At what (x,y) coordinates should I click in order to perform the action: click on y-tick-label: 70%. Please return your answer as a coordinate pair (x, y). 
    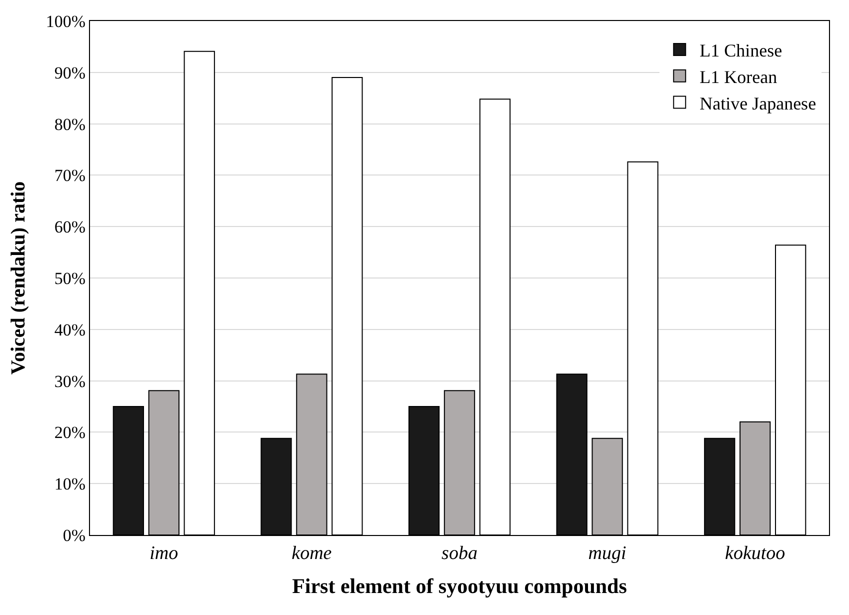
    Looking at the image, I should click on (70, 176).